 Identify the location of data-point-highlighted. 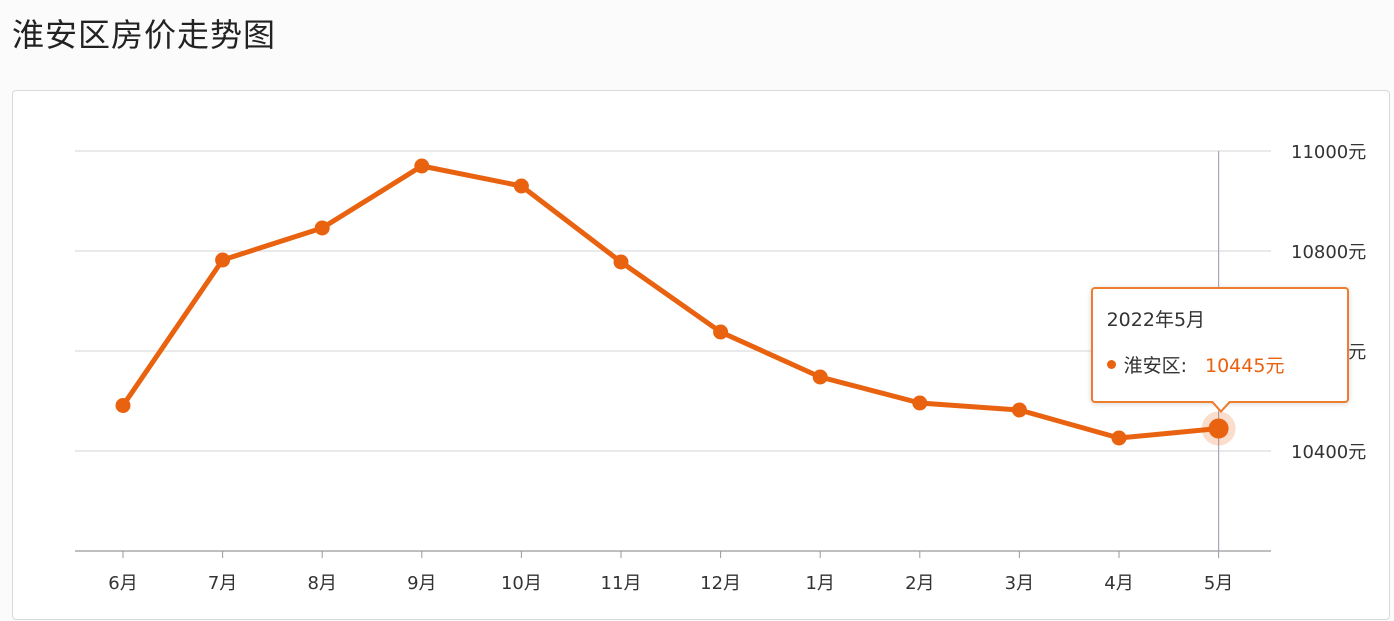
(1218, 428).